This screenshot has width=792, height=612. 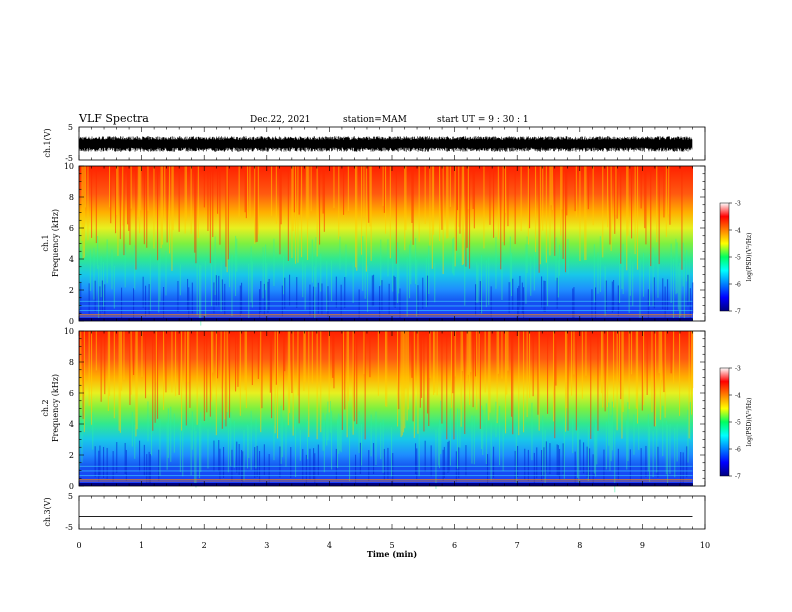 I want to click on x-tick-label: 3, so click(x=266, y=545).